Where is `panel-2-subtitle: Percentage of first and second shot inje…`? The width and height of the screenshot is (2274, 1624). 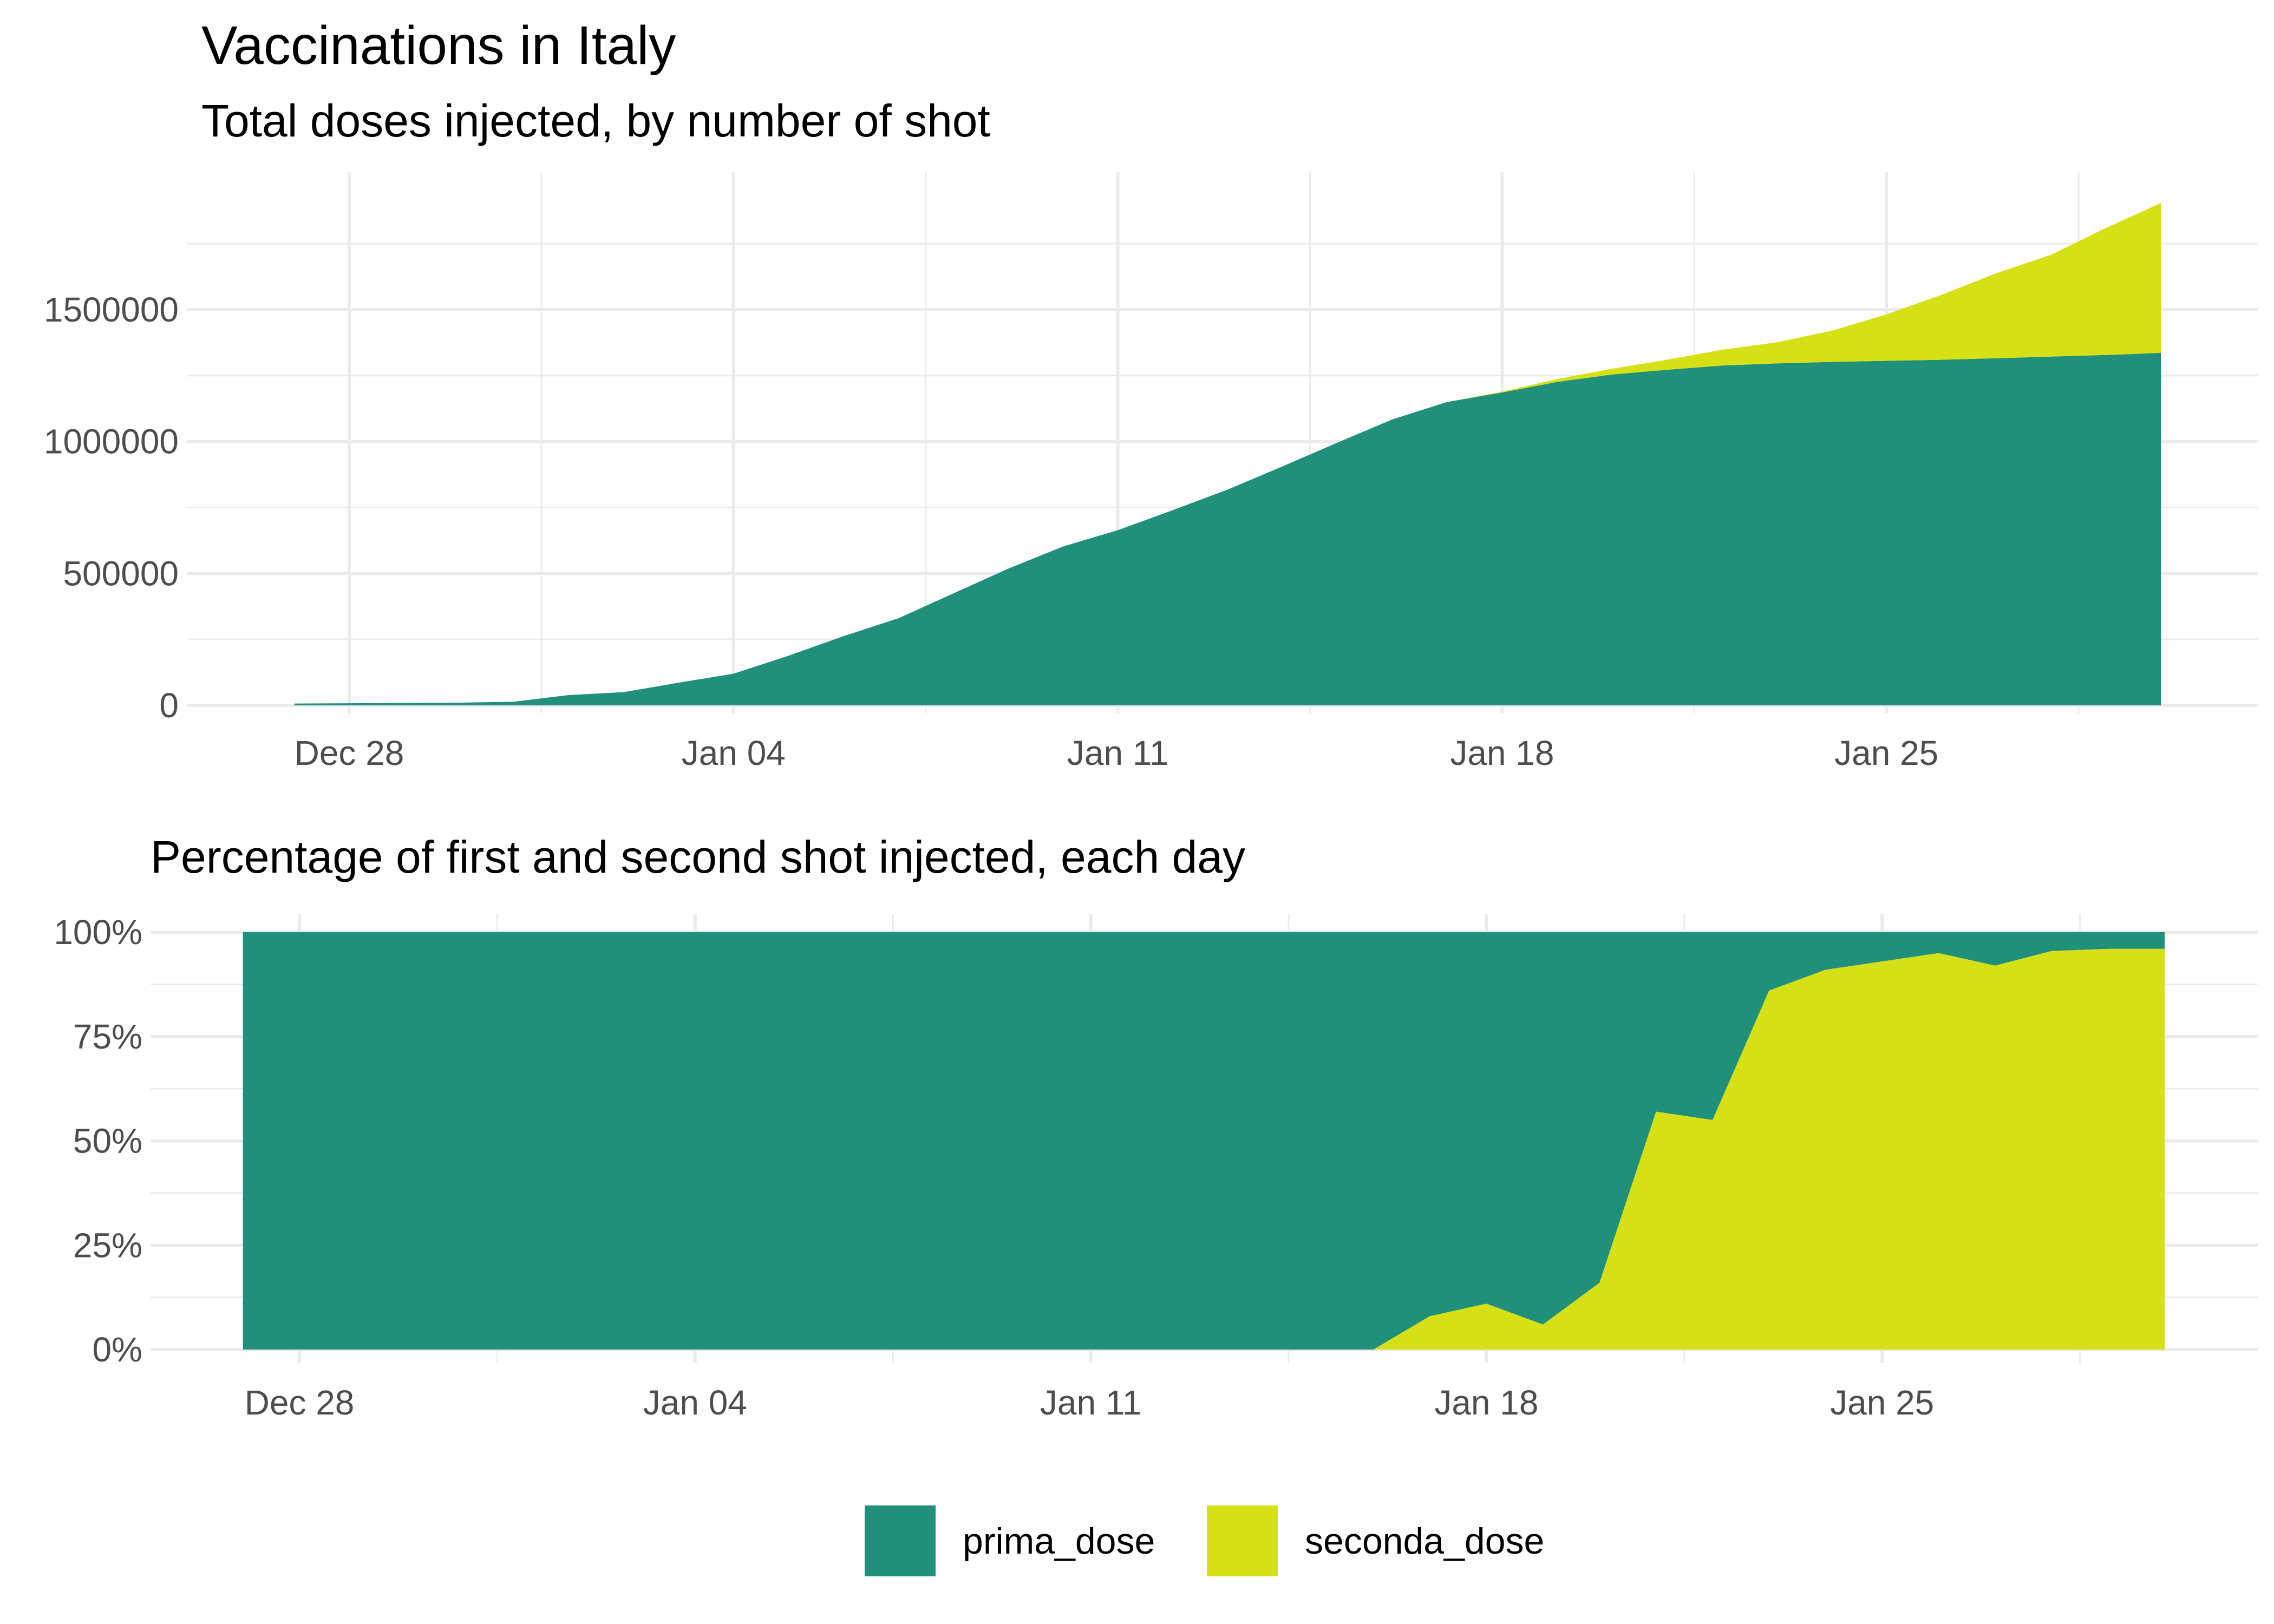
panel-2-subtitle: Percentage of first and second shot inje… is located at coordinates (698, 856).